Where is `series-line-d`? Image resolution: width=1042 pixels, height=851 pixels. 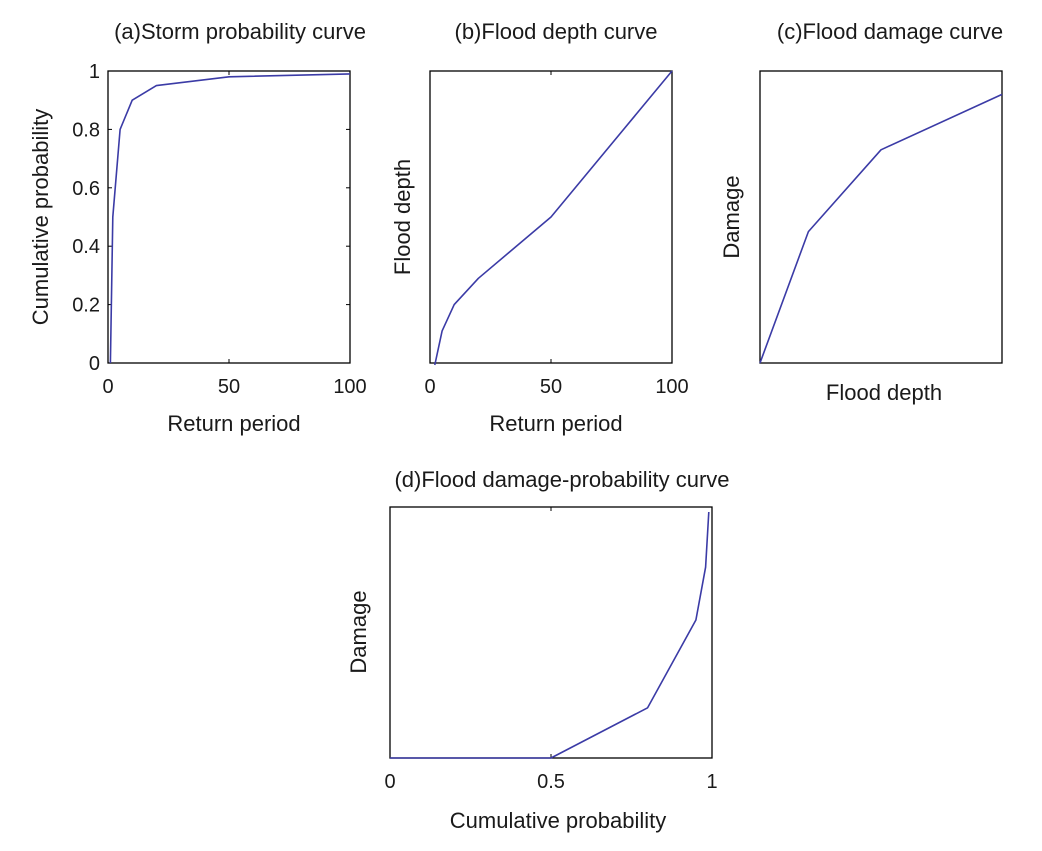 series-line-d is located at coordinates (550, 635).